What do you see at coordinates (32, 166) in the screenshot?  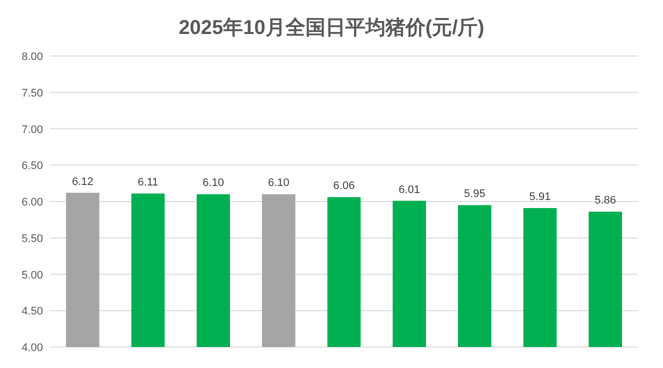 I see `y-tick-label: 6.50` at bounding box center [32, 166].